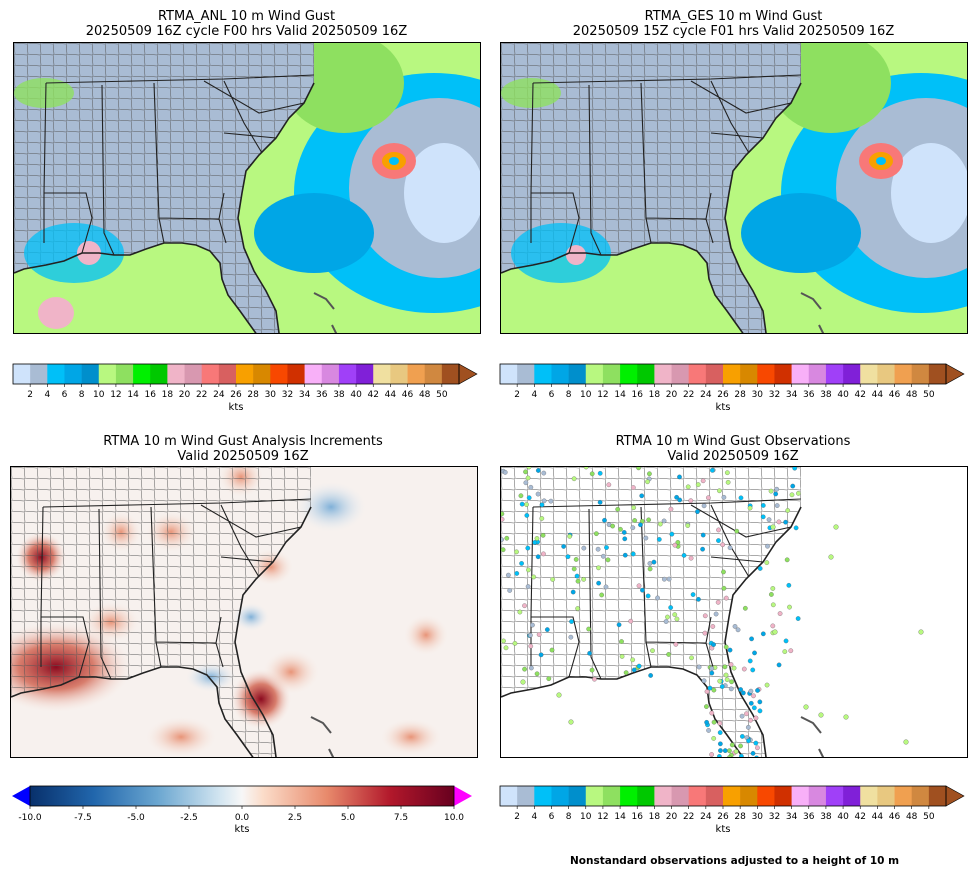  I want to click on panel4-title-line2: Valid 20250509 16Z, so click(733, 456).